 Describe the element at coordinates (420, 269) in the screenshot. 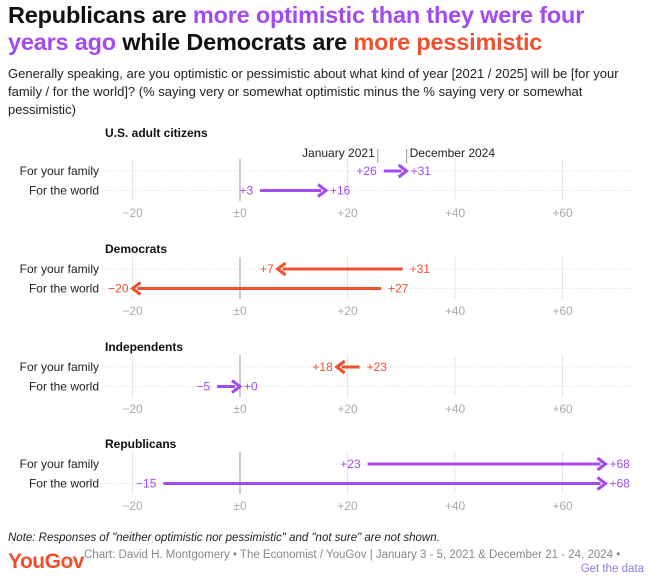

I see `start-value-label: +31` at that location.